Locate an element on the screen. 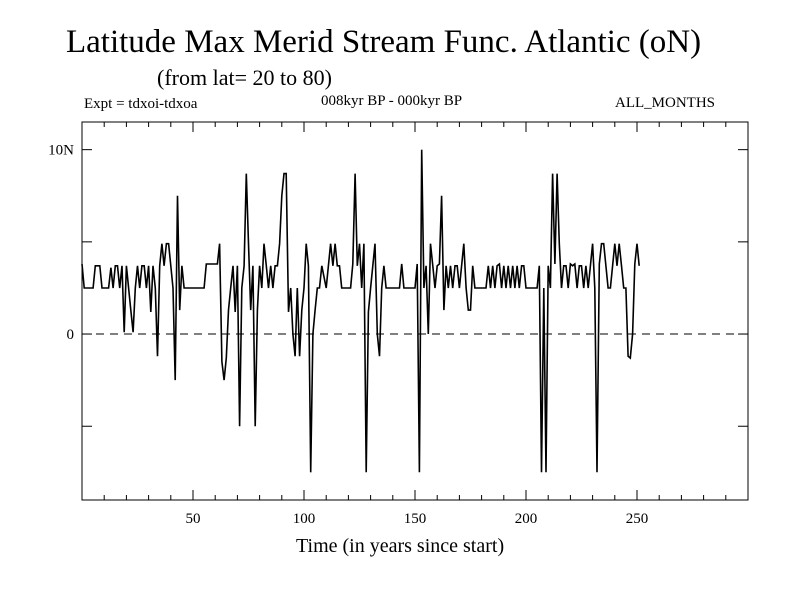  chart-subtitle: (from lat= 20 to 80) is located at coordinates (244, 77).